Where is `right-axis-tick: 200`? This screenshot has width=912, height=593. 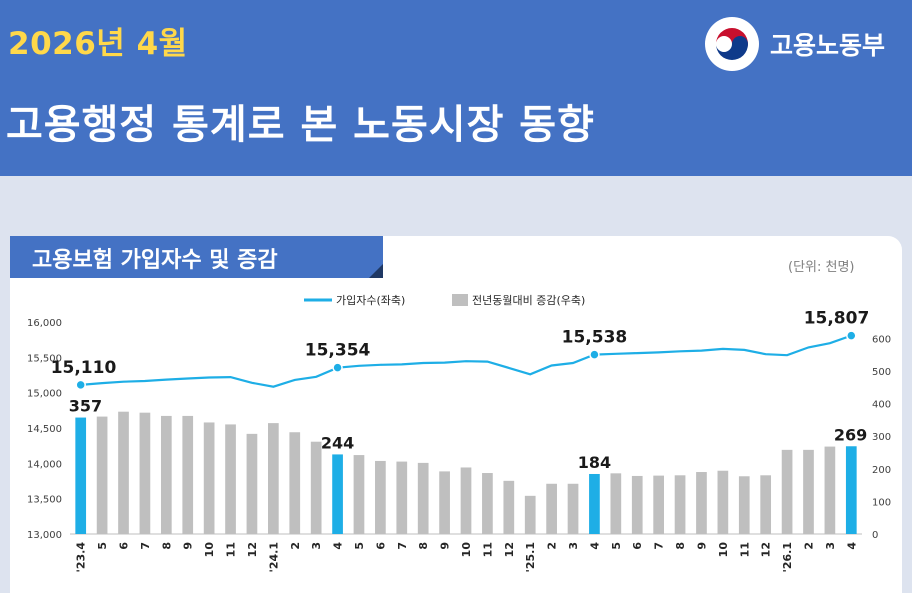 right-axis-tick: 200 is located at coordinates (881, 470).